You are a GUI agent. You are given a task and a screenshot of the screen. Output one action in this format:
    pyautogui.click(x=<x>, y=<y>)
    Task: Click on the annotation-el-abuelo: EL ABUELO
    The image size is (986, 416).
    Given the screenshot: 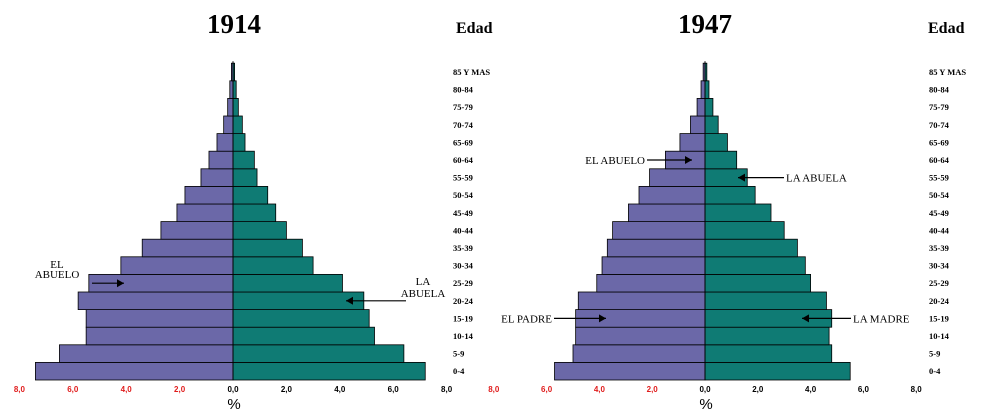 What is the action you would take?
    pyautogui.click(x=638, y=161)
    